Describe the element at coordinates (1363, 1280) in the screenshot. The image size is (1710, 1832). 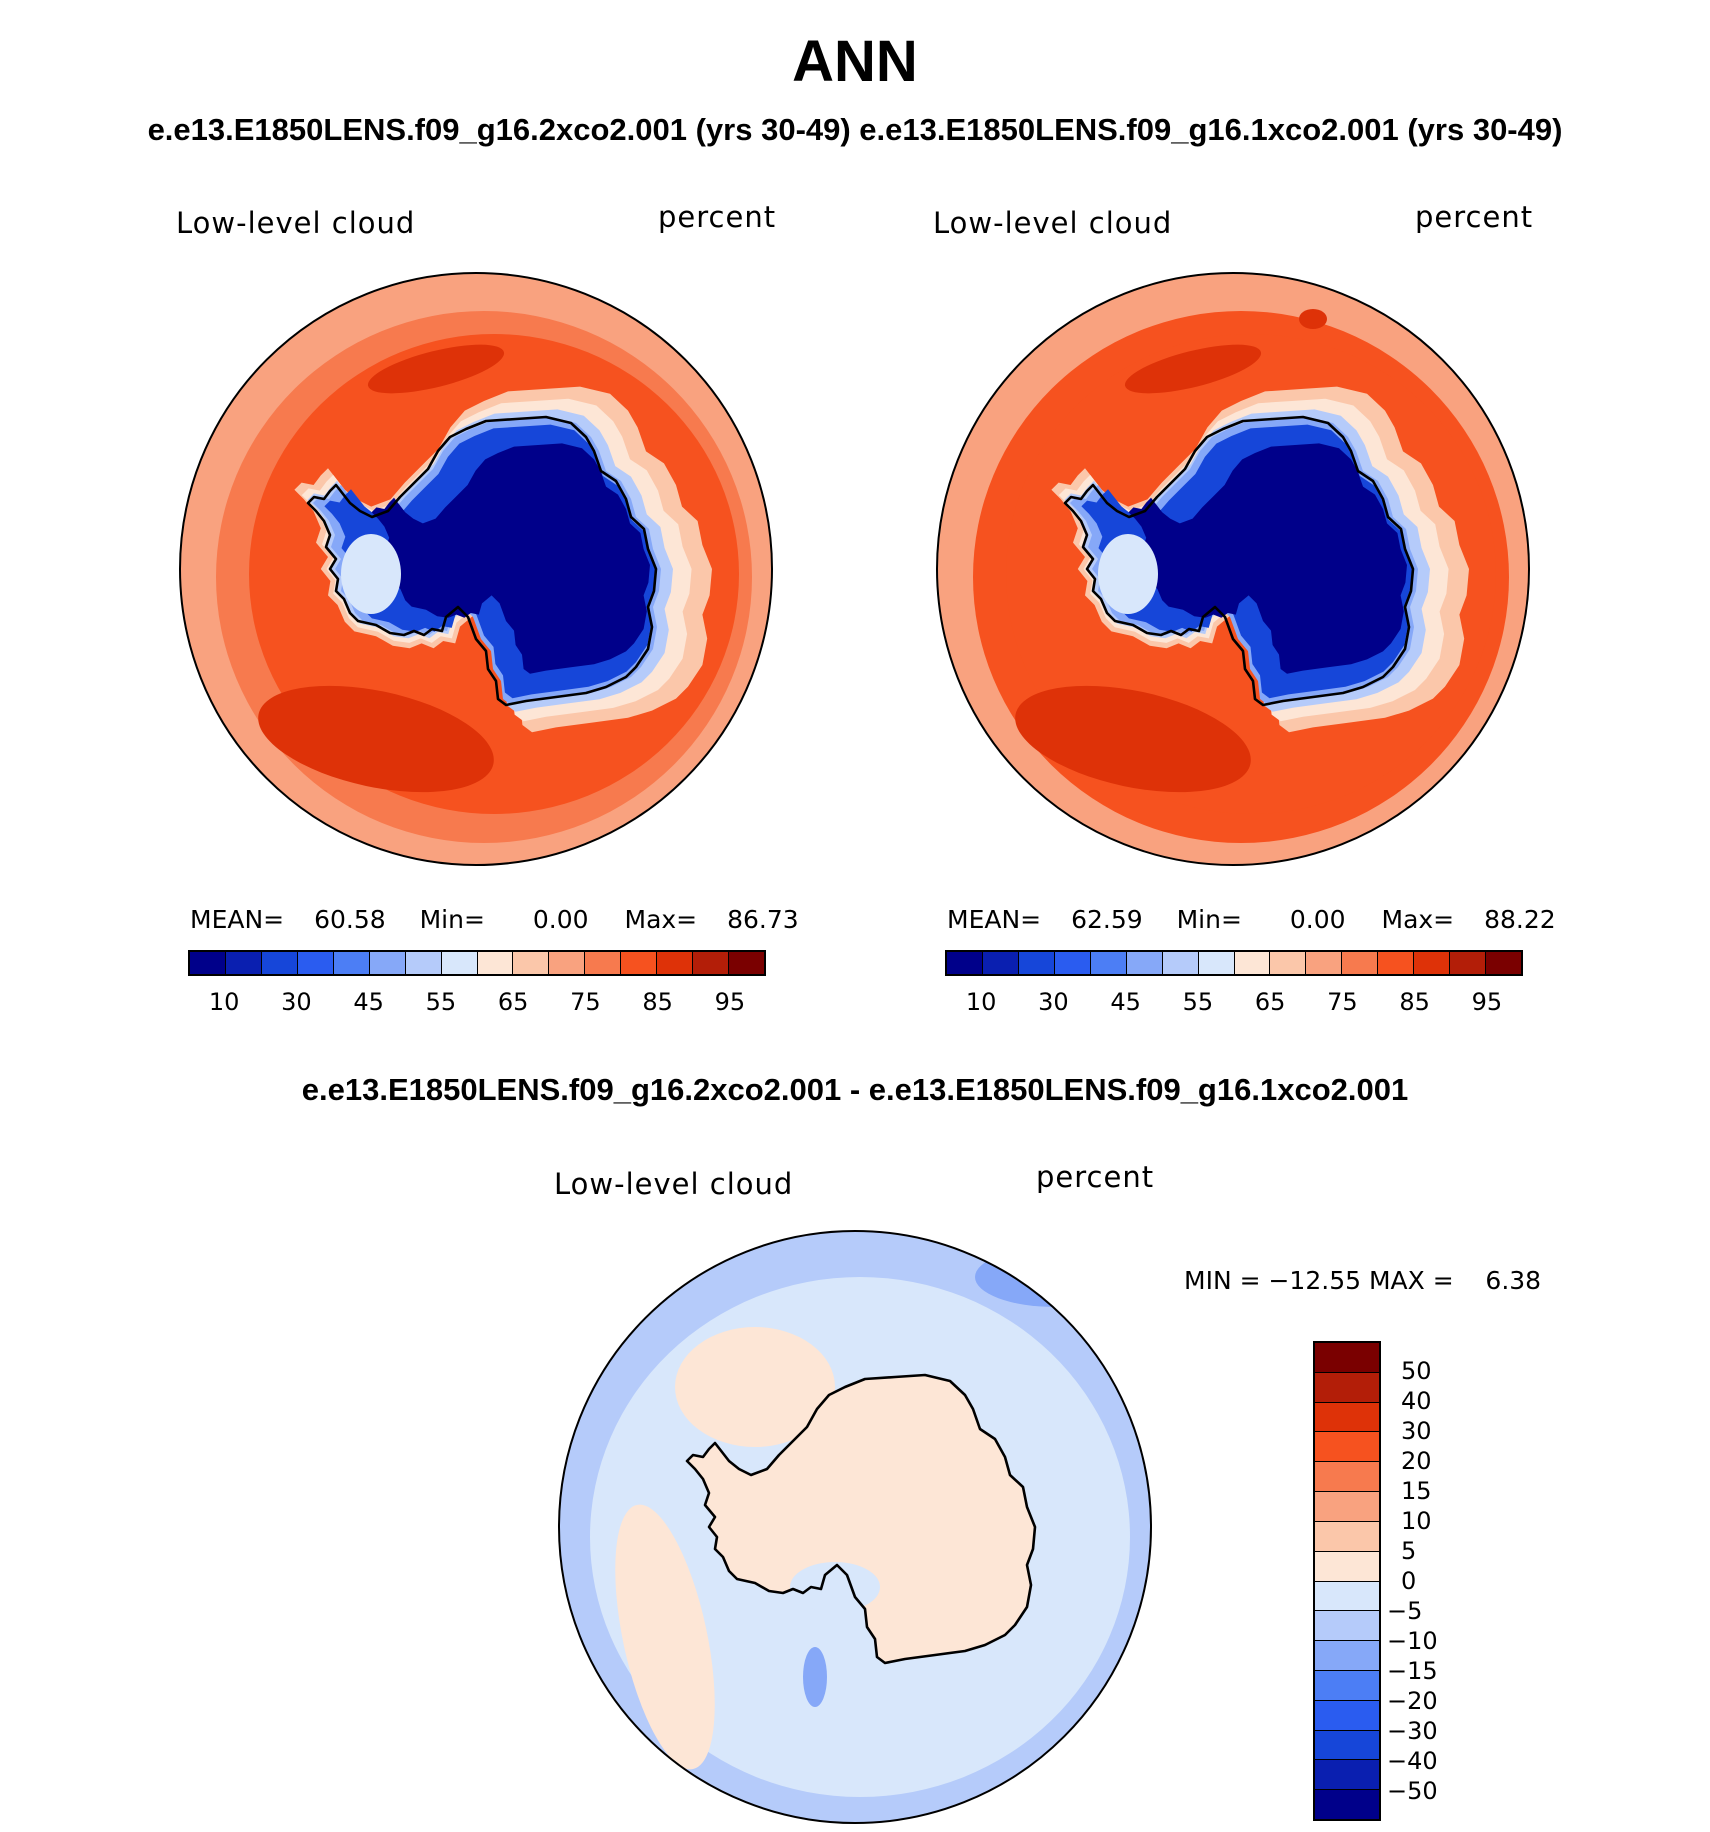
I see `diff-minmax: MIN = −12.55 MAX = 6.38` at that location.